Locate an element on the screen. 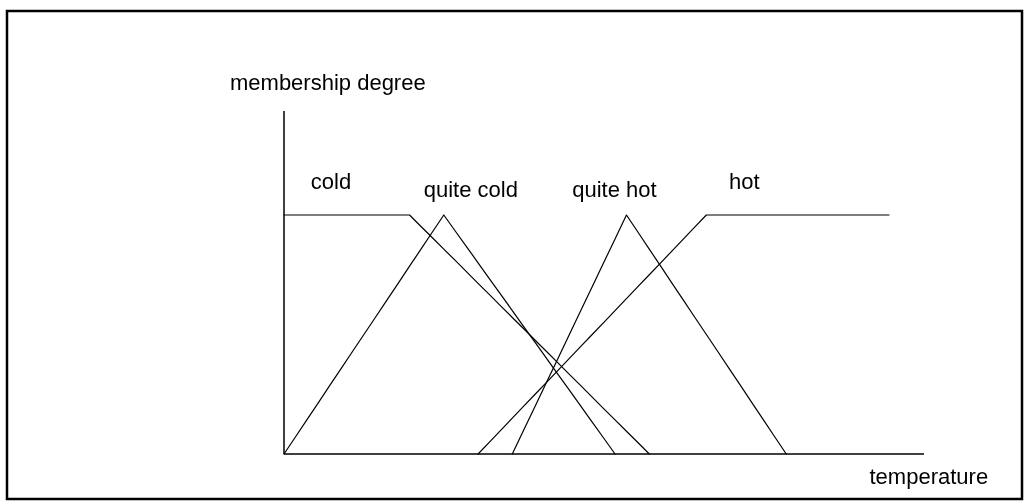 The width and height of the screenshot is (1029, 502). series-label: quite cold is located at coordinates (470, 189).